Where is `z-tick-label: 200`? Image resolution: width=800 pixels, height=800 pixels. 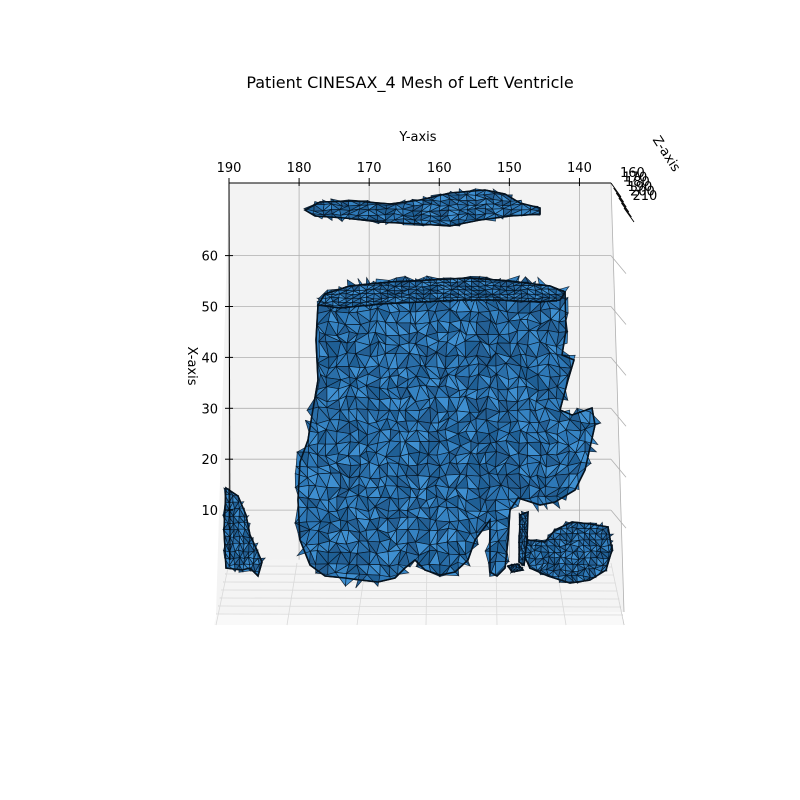
z-tick-label: 200 is located at coordinates (642, 191).